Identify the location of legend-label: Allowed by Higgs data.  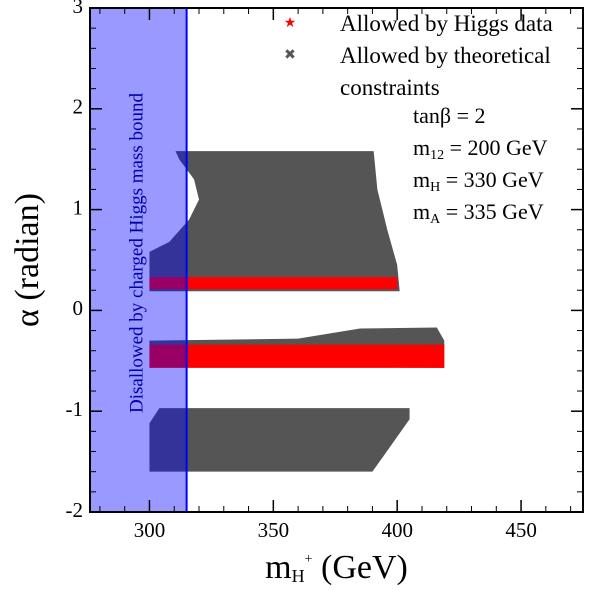
(446, 23).